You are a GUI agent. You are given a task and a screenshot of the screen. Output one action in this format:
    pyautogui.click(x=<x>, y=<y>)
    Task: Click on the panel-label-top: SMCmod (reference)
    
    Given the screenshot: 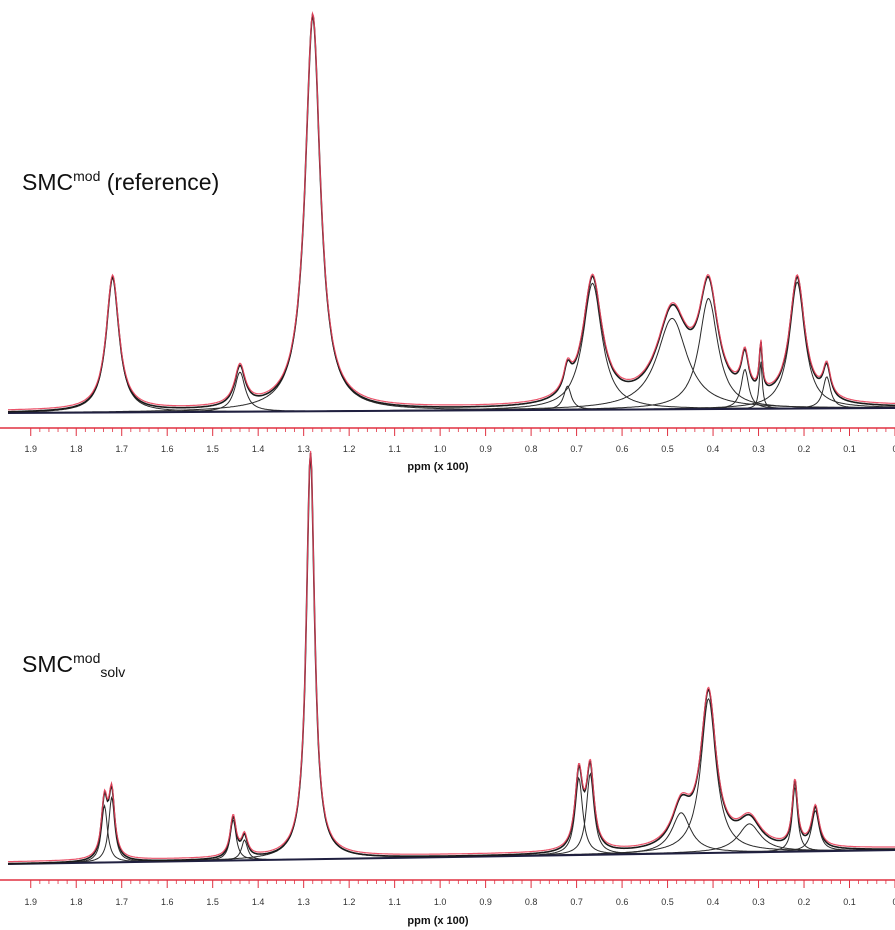 What is the action you would take?
    pyautogui.click(x=120, y=182)
    